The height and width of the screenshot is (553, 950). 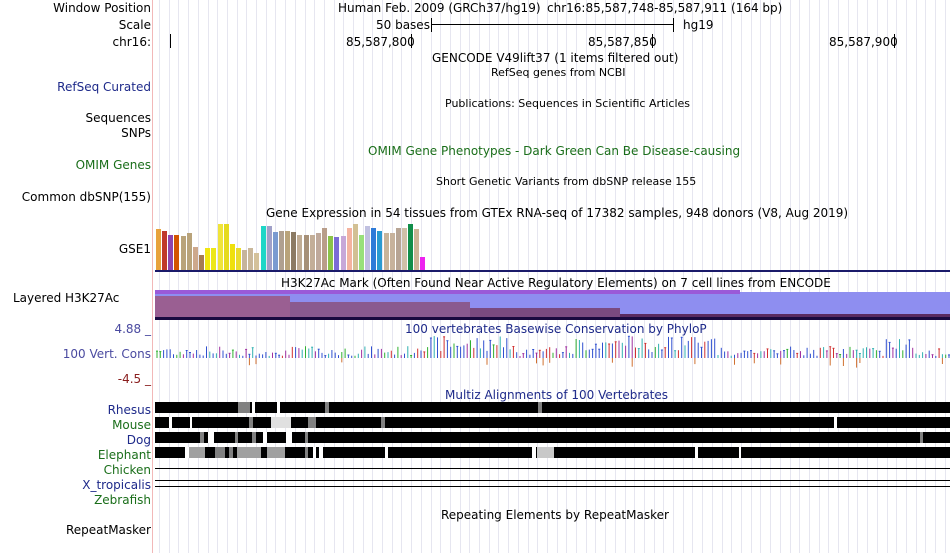 I want to click on gtex-bar-chart, so click(x=346, y=246).